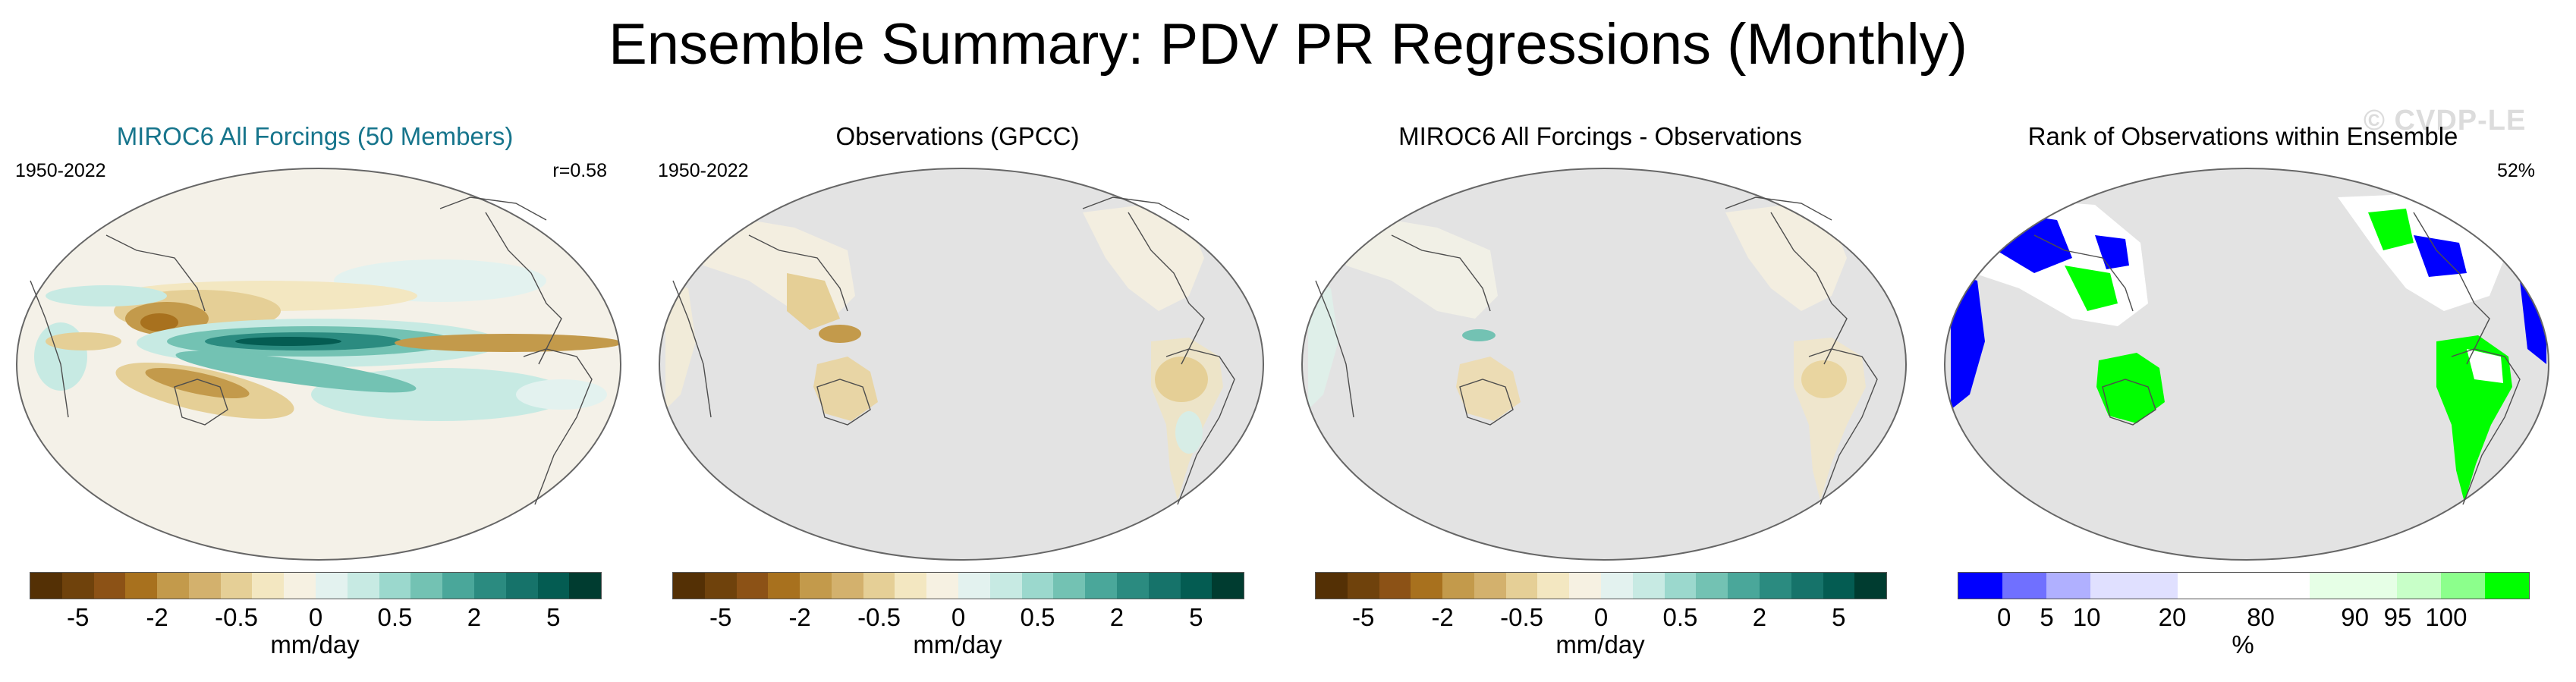 Image resolution: width=2576 pixels, height=682 pixels. Describe the element at coordinates (2446, 617) in the screenshot. I see `colorbar-tick-label: 100` at that location.